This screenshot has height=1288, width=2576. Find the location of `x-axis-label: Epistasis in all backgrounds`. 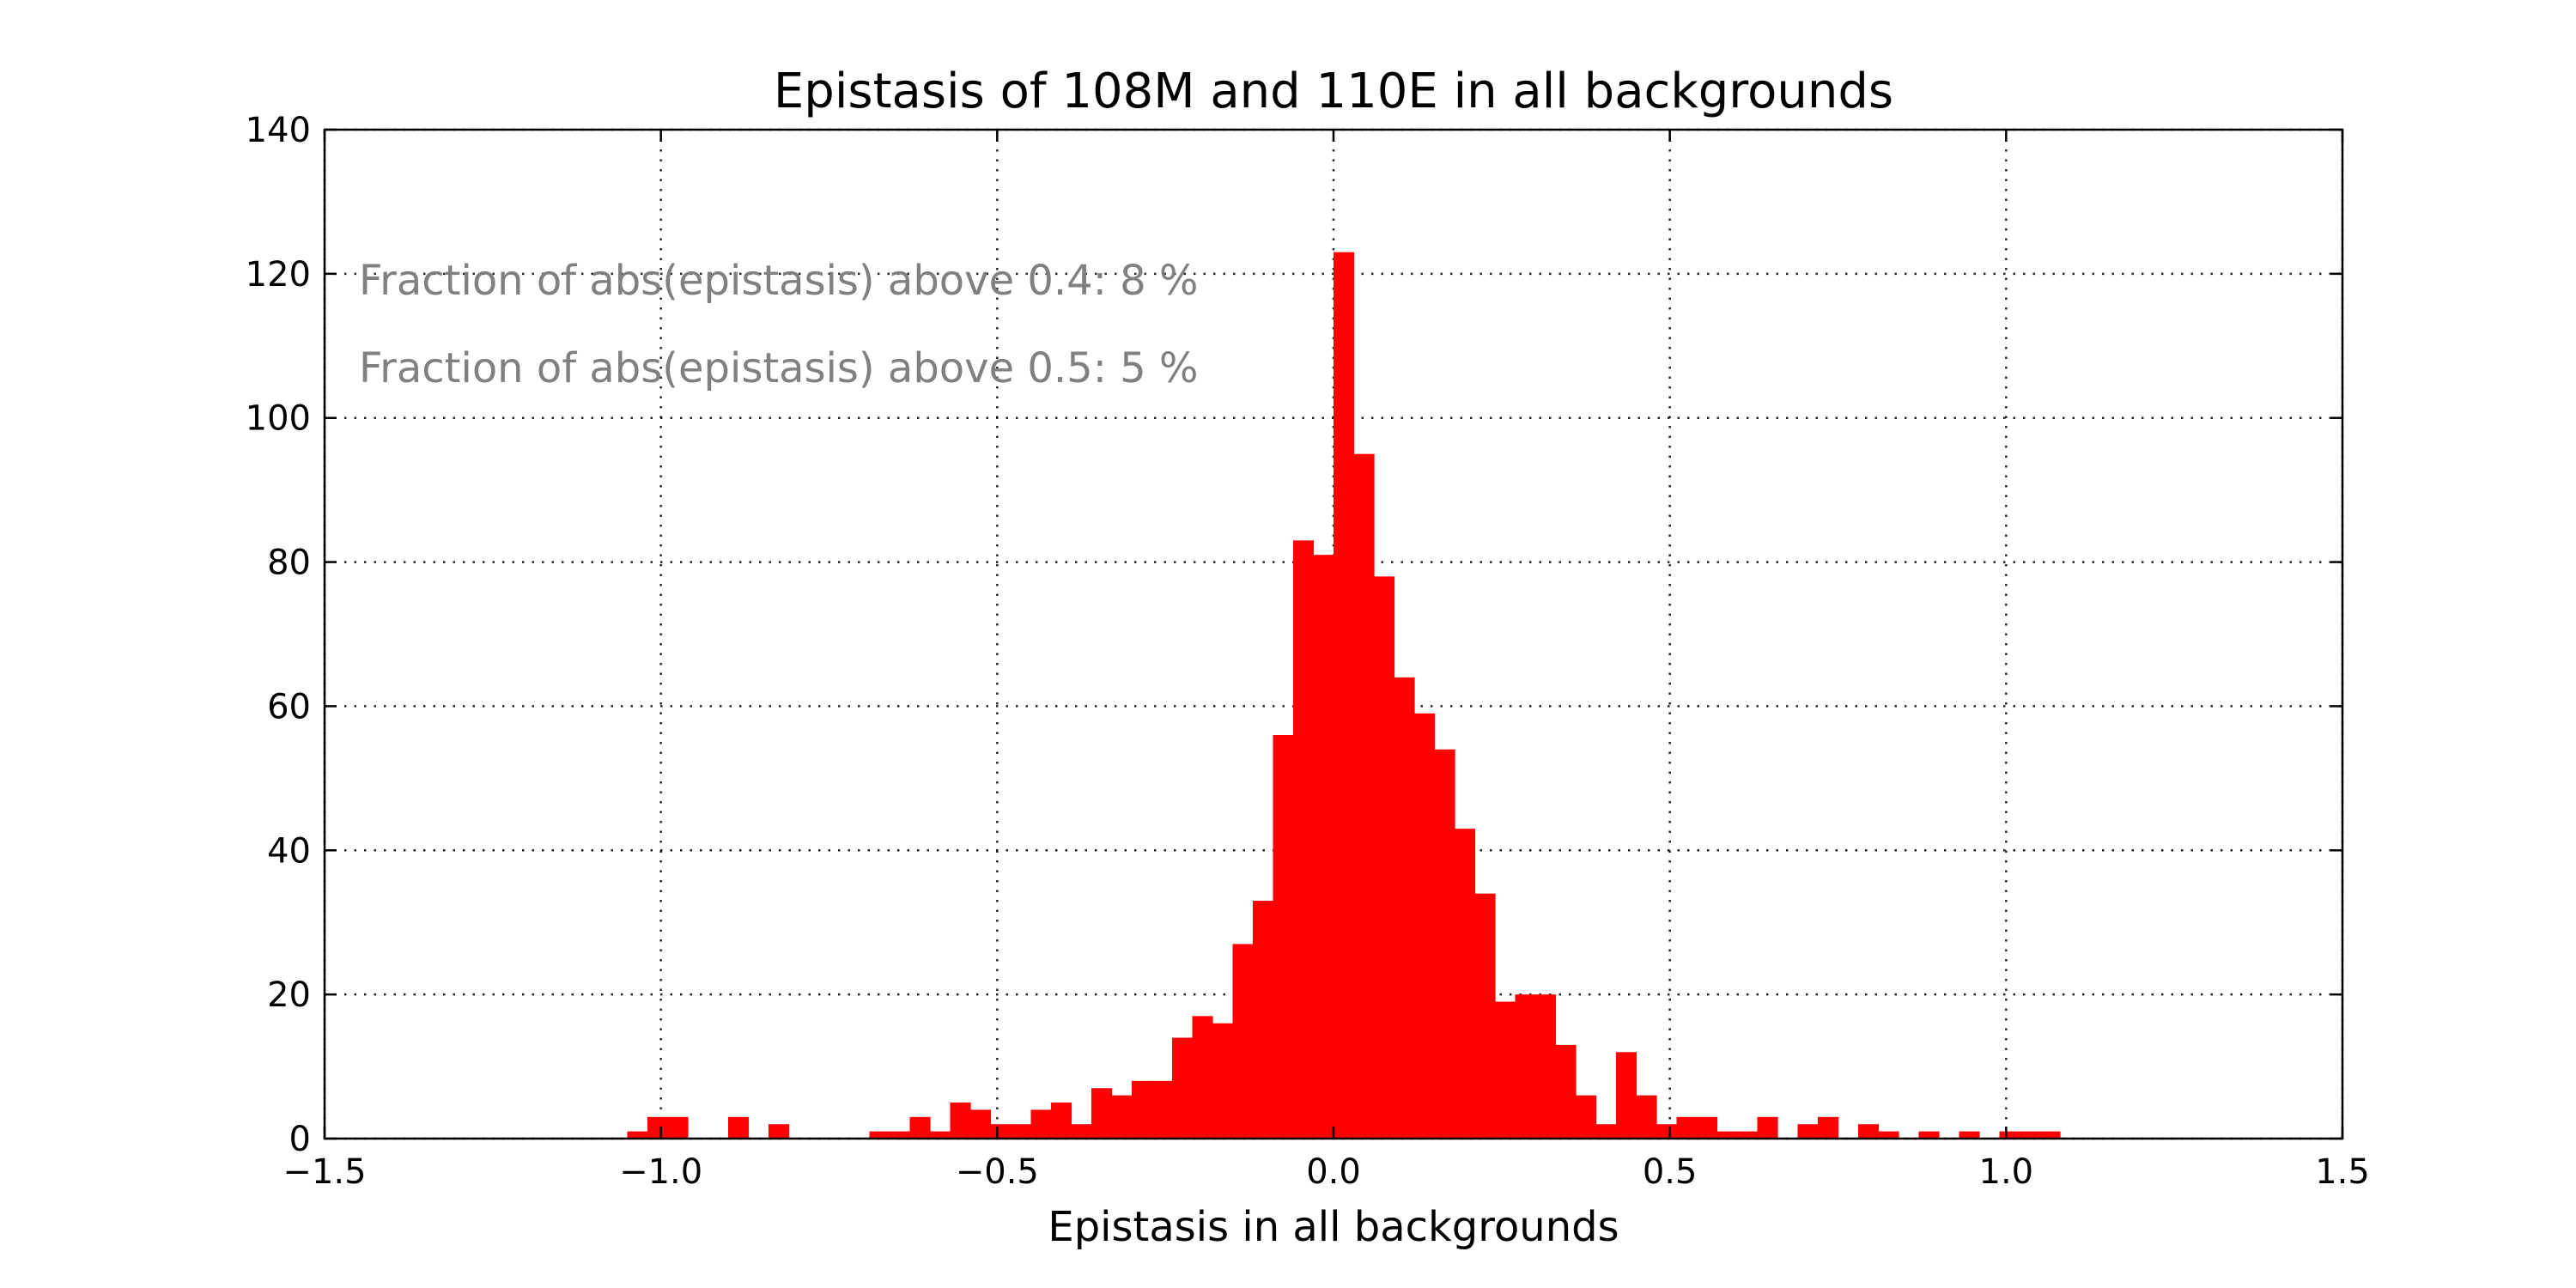

x-axis-label: Epistasis in all backgrounds is located at coordinates (1334, 1227).